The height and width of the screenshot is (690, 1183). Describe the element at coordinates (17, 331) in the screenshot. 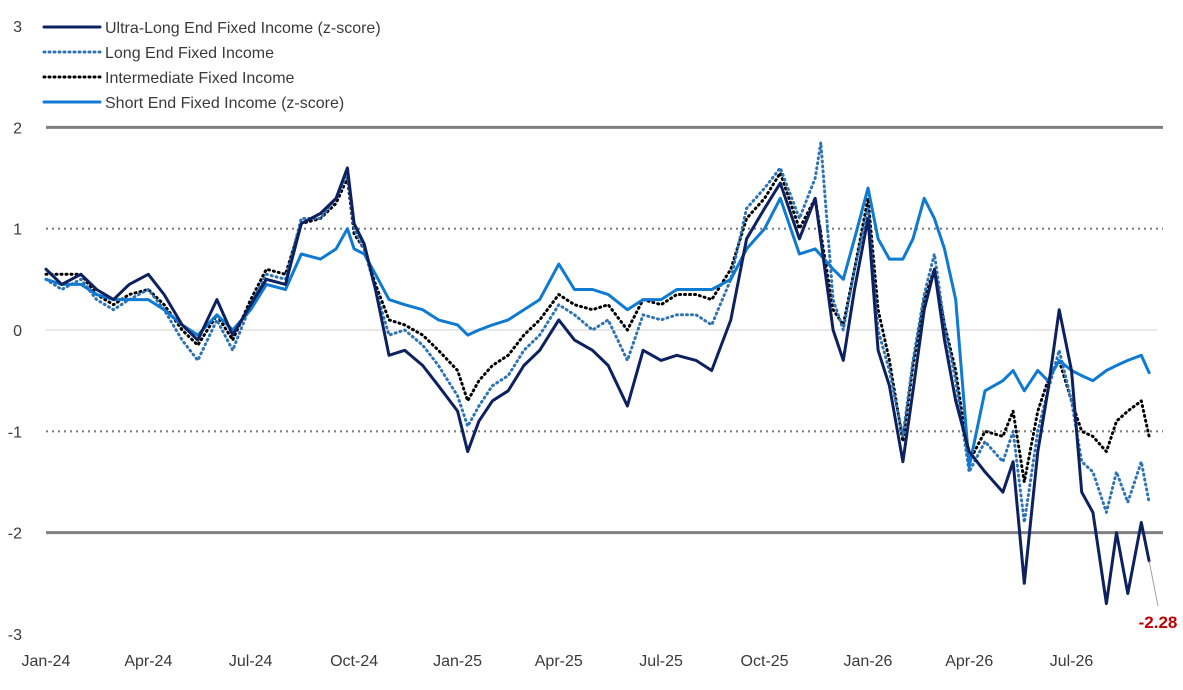

I see `y-tick-label: 0` at that location.